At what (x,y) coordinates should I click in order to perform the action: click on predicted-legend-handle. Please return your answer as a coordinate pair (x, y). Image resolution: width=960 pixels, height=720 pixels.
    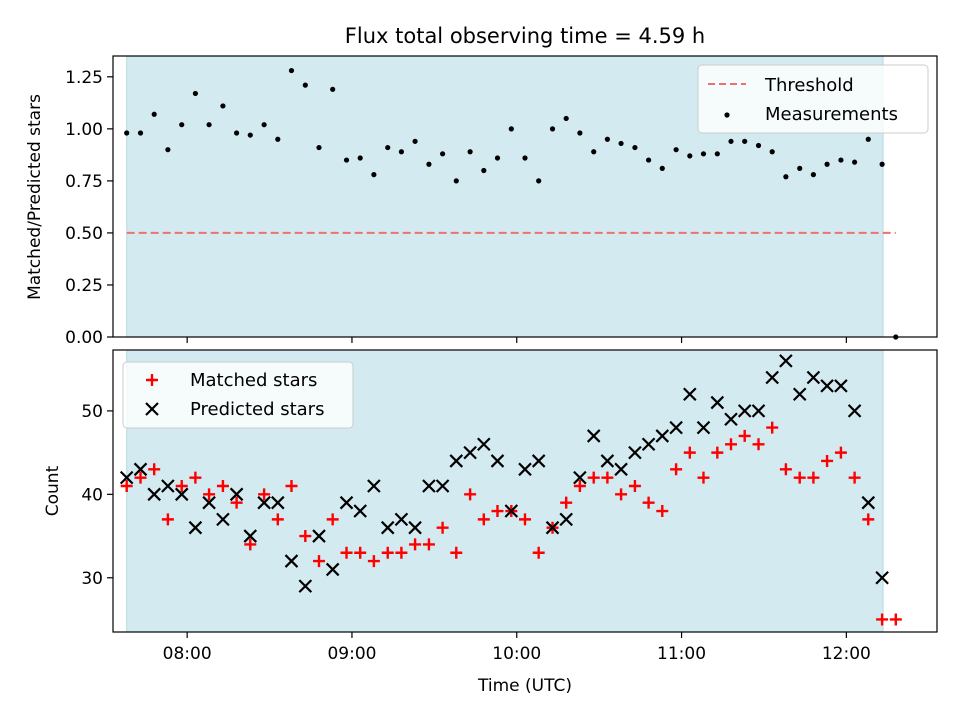
    Looking at the image, I should click on (152, 409).